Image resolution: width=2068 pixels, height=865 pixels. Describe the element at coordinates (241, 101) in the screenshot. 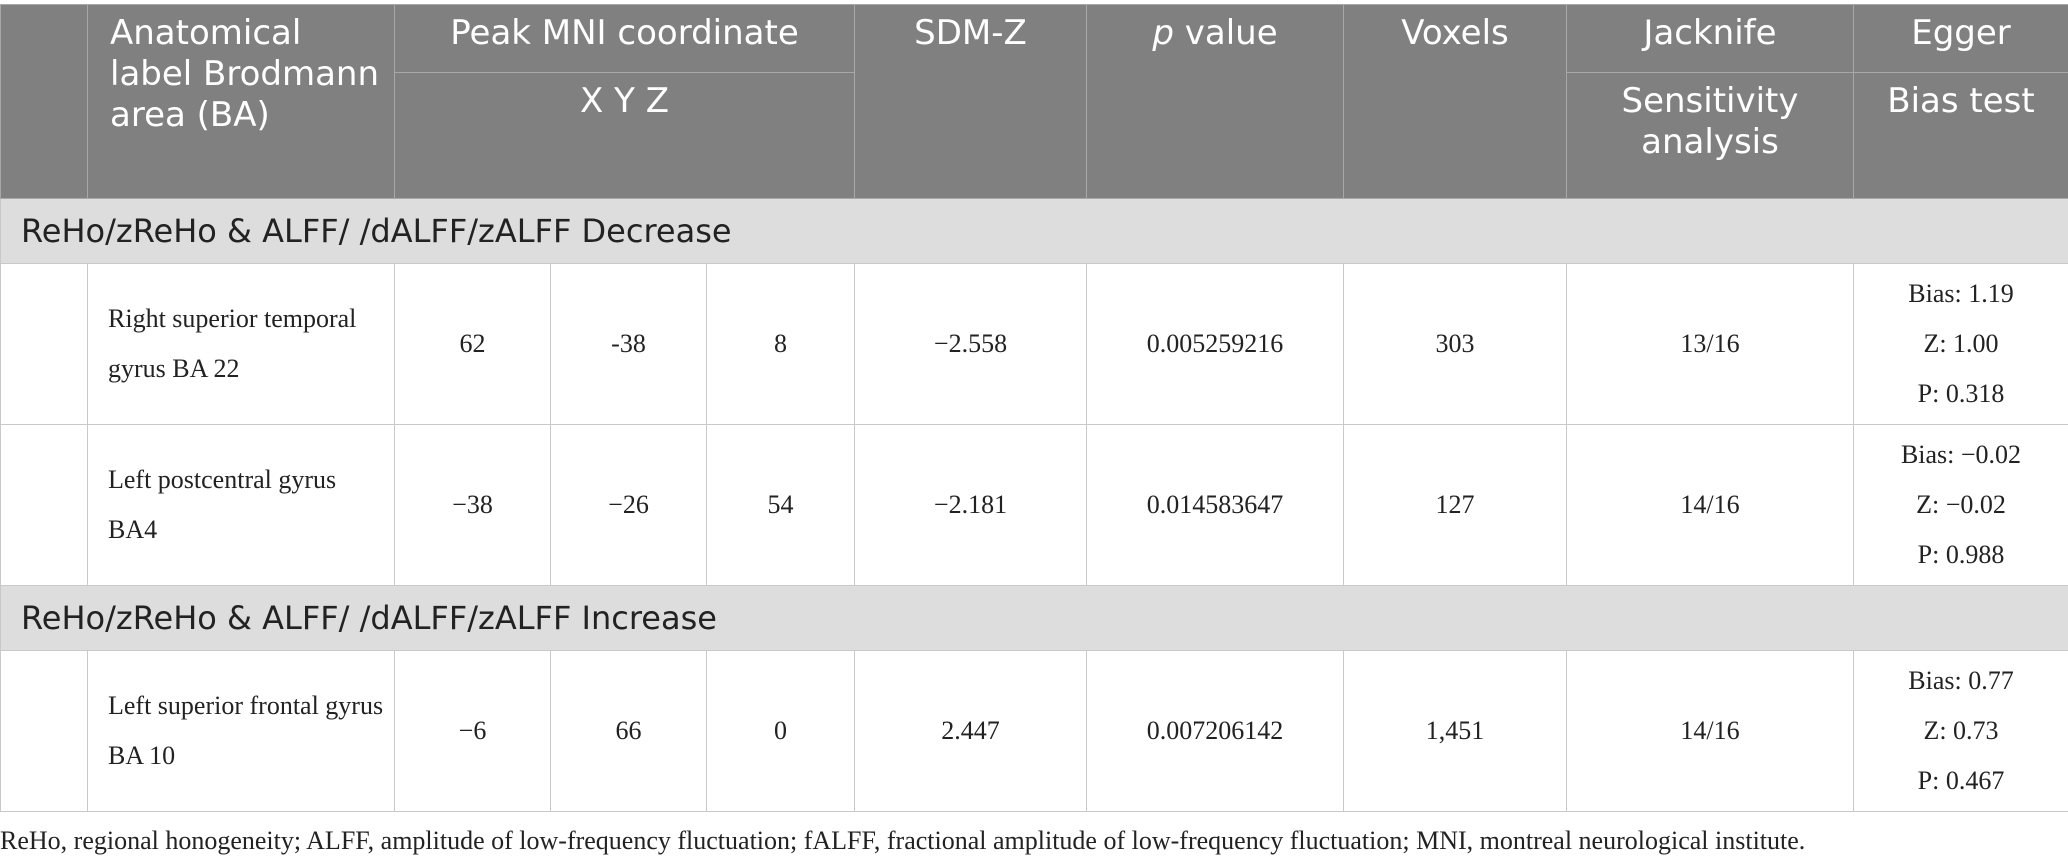

I see `header-anatomical-label: Anatomical label Brodmann area (BA)` at that location.